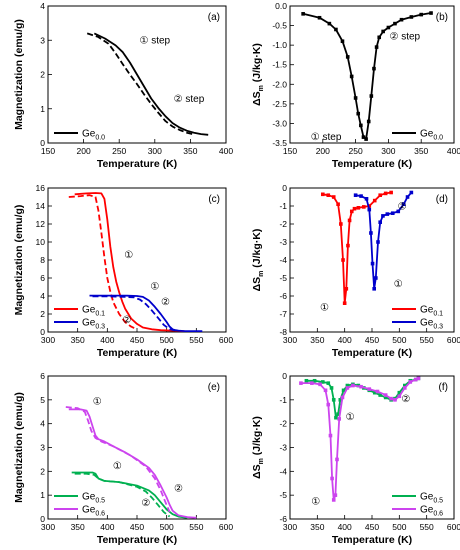  What do you see at coordinates (279, 26) in the screenshot?
I see `y-tick-label: -0.5` at bounding box center [279, 26].